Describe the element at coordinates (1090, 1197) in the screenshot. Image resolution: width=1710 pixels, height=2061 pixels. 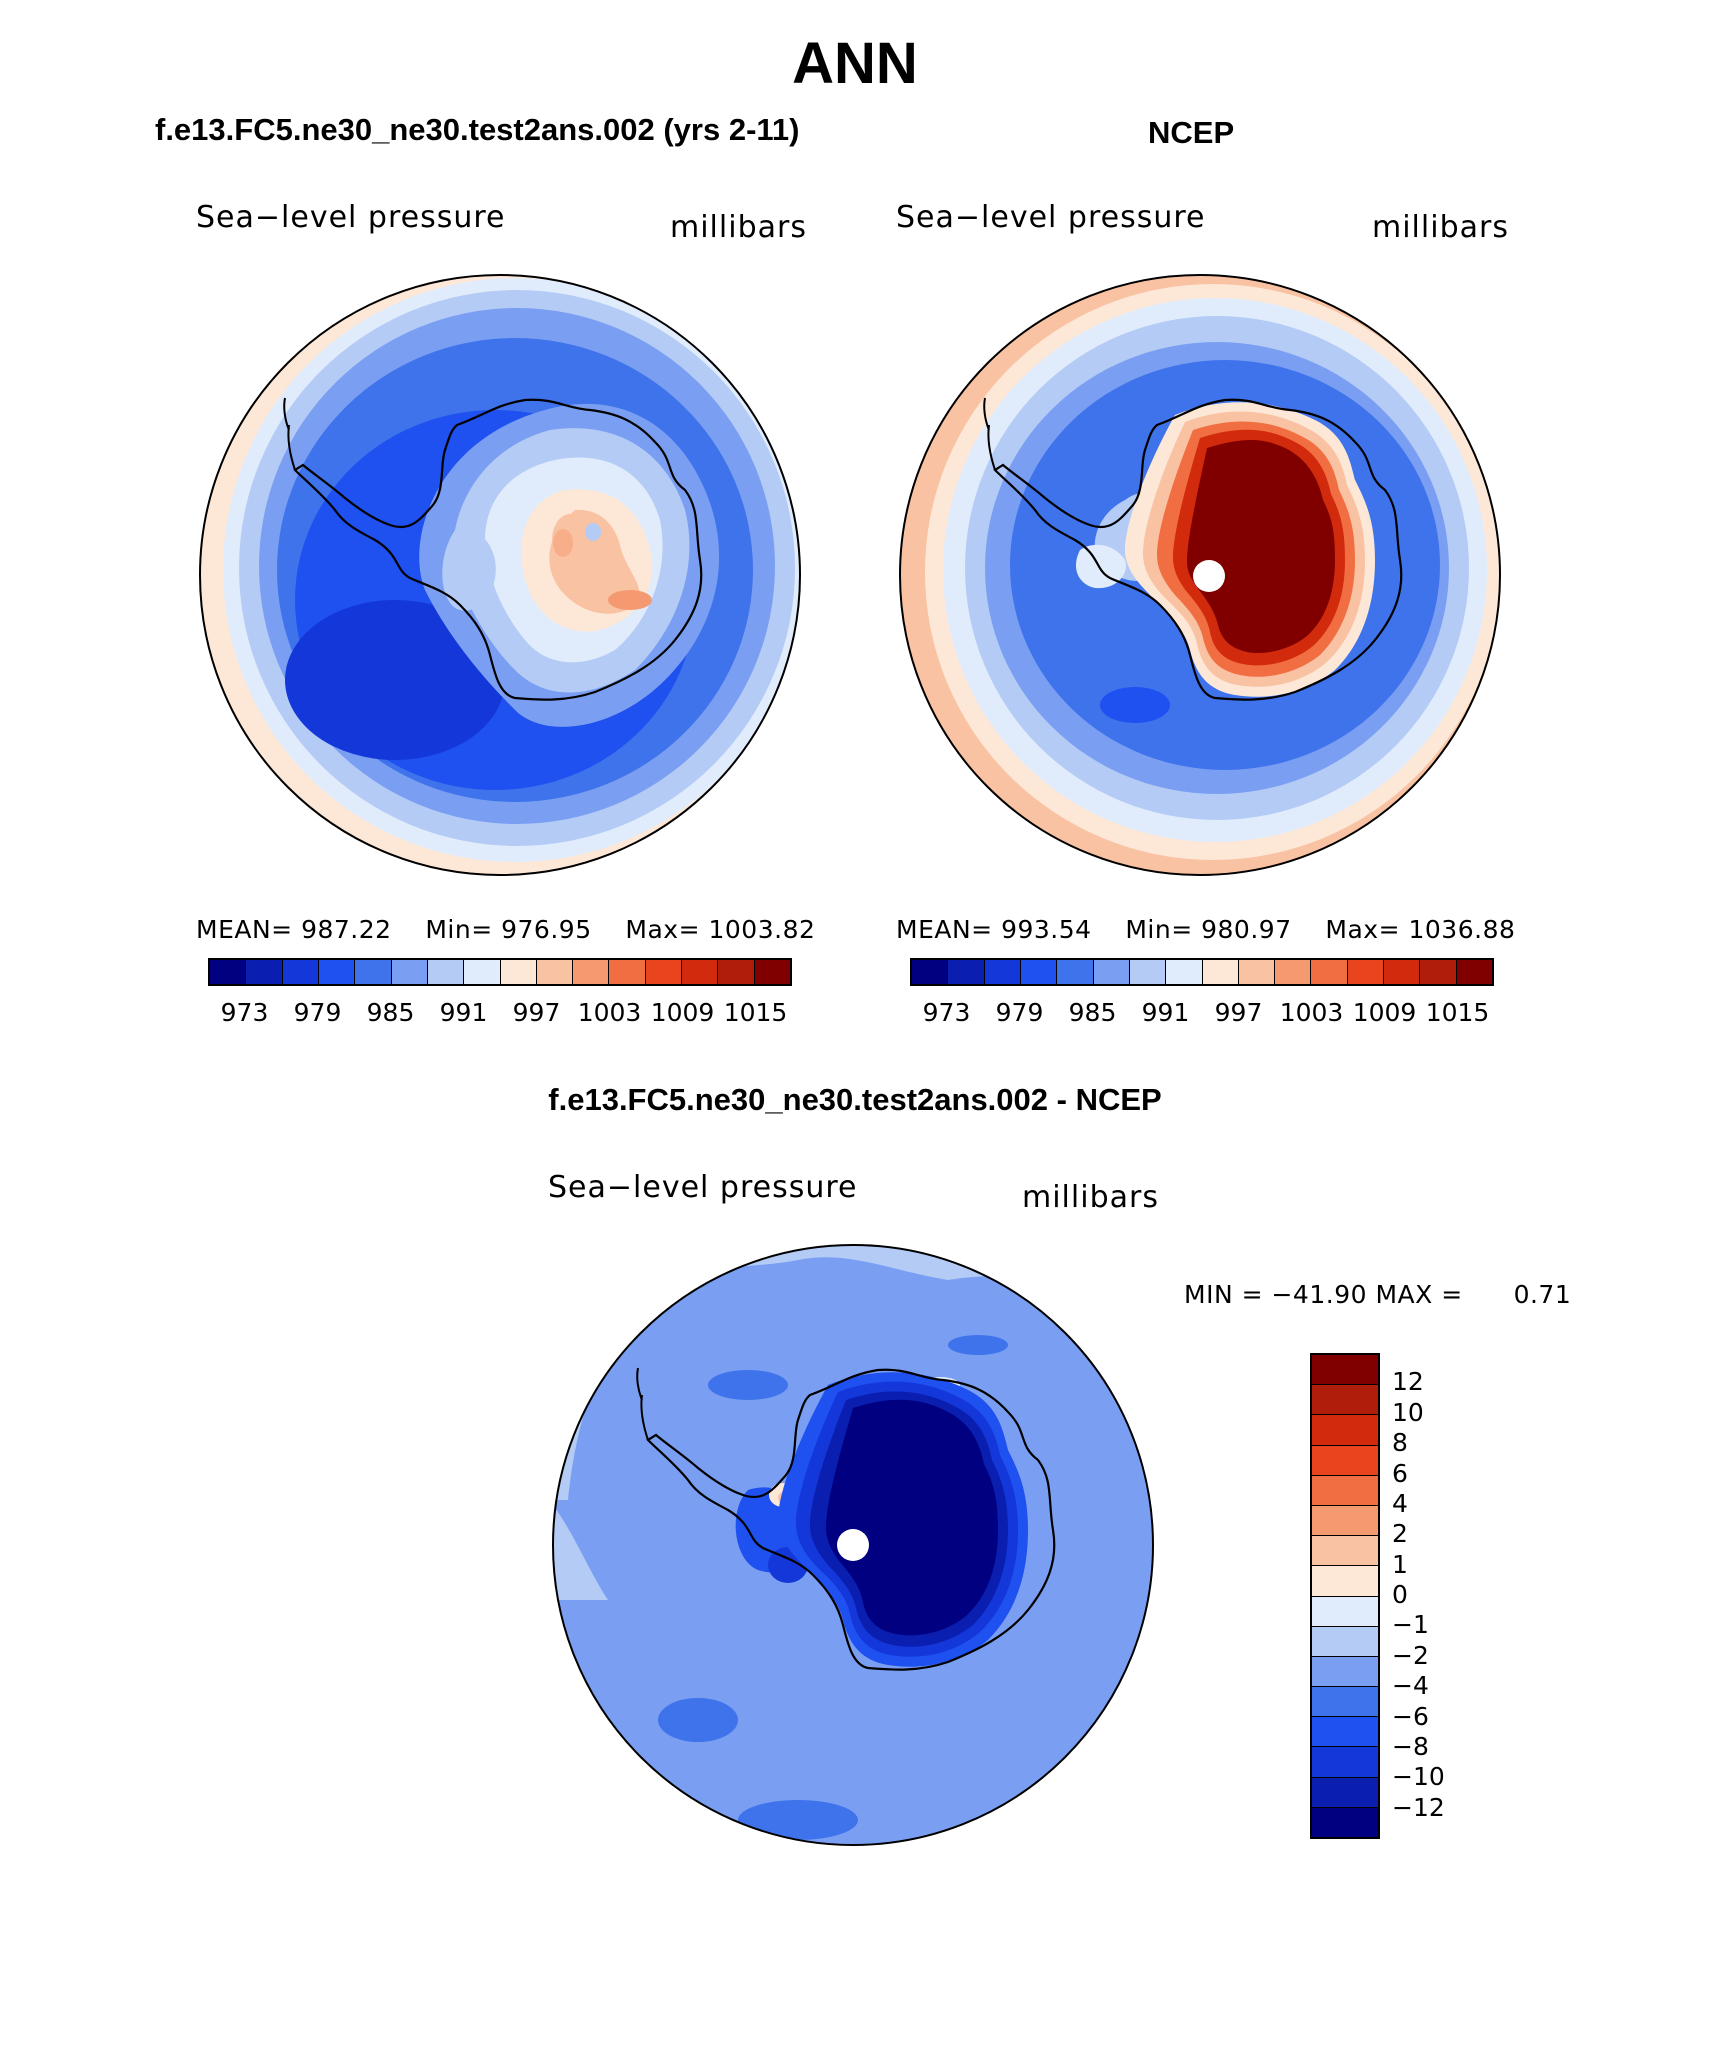
I see `diff-units-label: millibars` at that location.